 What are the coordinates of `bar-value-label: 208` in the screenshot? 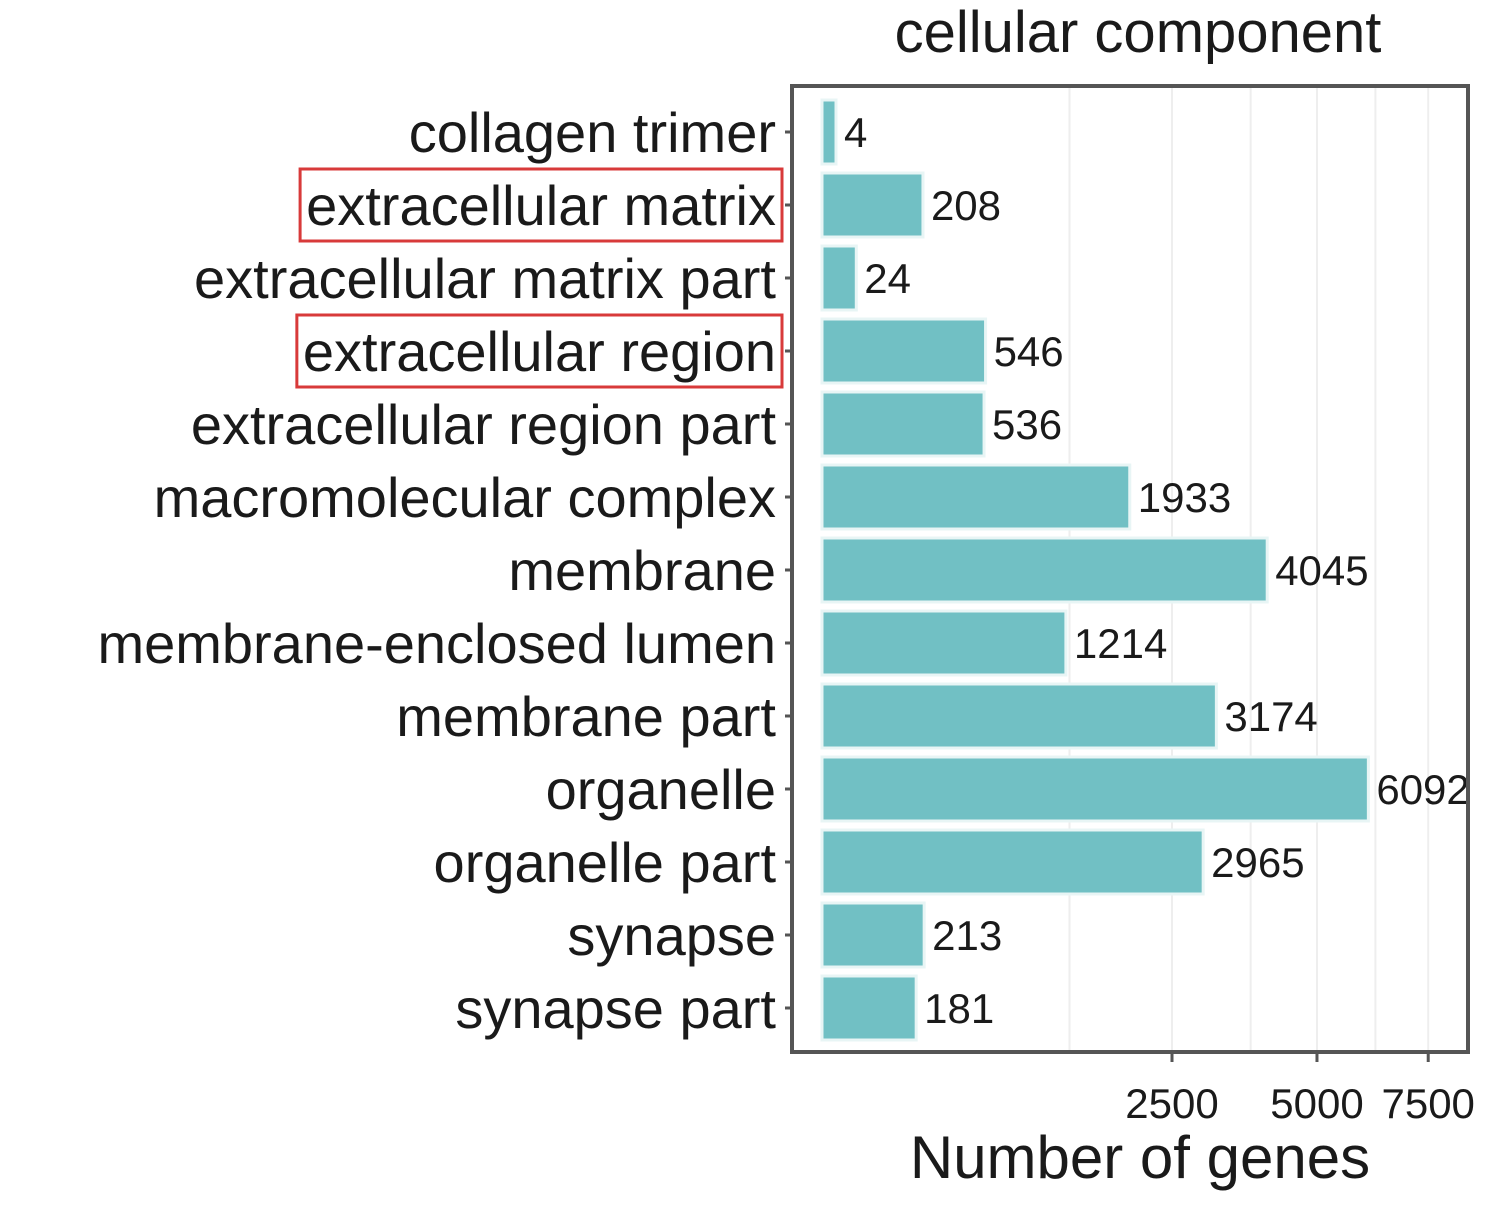 It's located at (966, 205).